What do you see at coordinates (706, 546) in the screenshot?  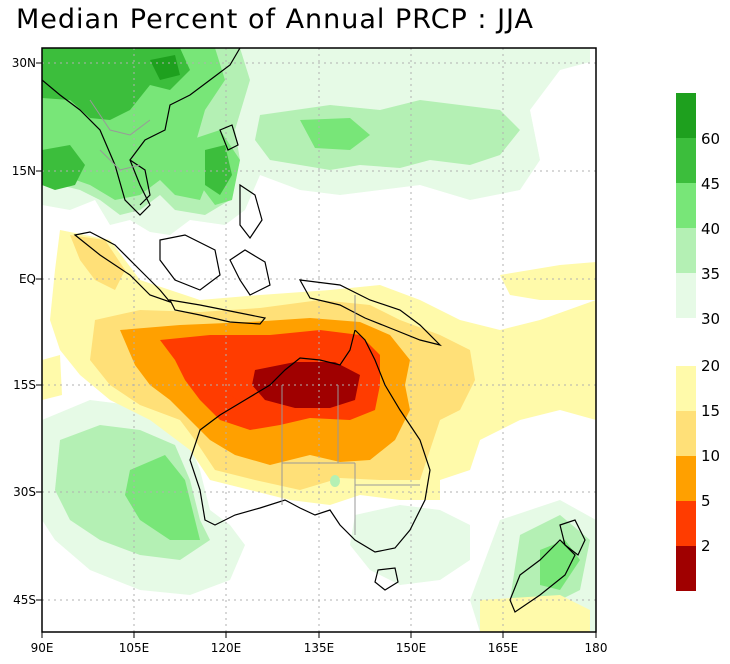 I see `colorbar-label: 2` at bounding box center [706, 546].